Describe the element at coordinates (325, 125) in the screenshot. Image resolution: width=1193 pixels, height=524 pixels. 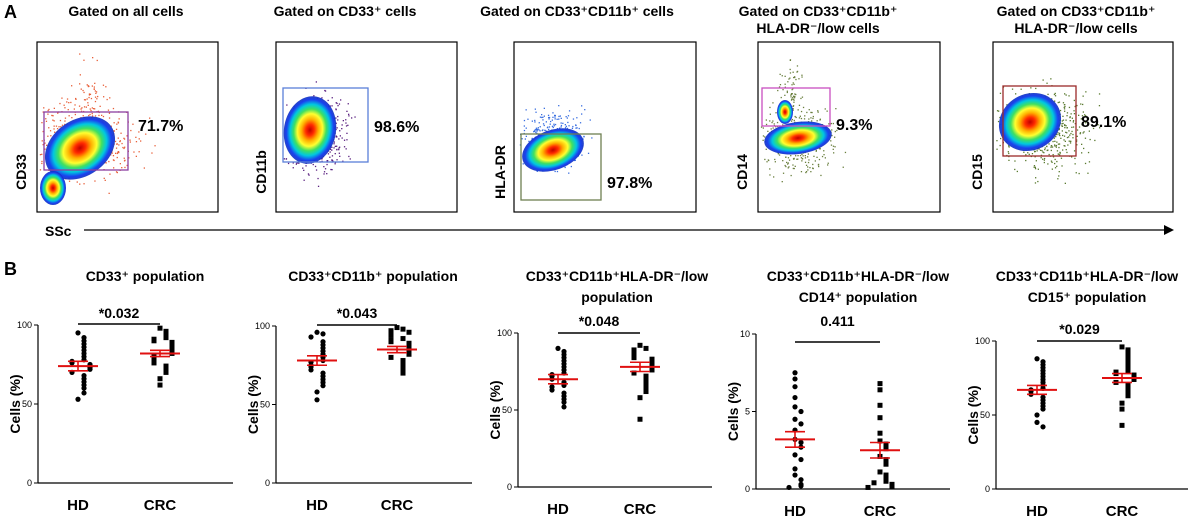
I see `gate-rectangle` at that location.